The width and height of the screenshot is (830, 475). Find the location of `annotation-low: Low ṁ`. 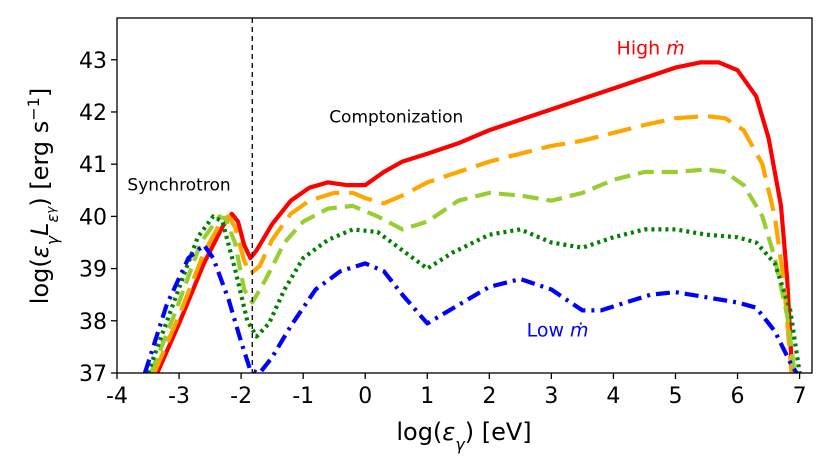

annotation-low: Low ṁ is located at coordinates (558, 330).